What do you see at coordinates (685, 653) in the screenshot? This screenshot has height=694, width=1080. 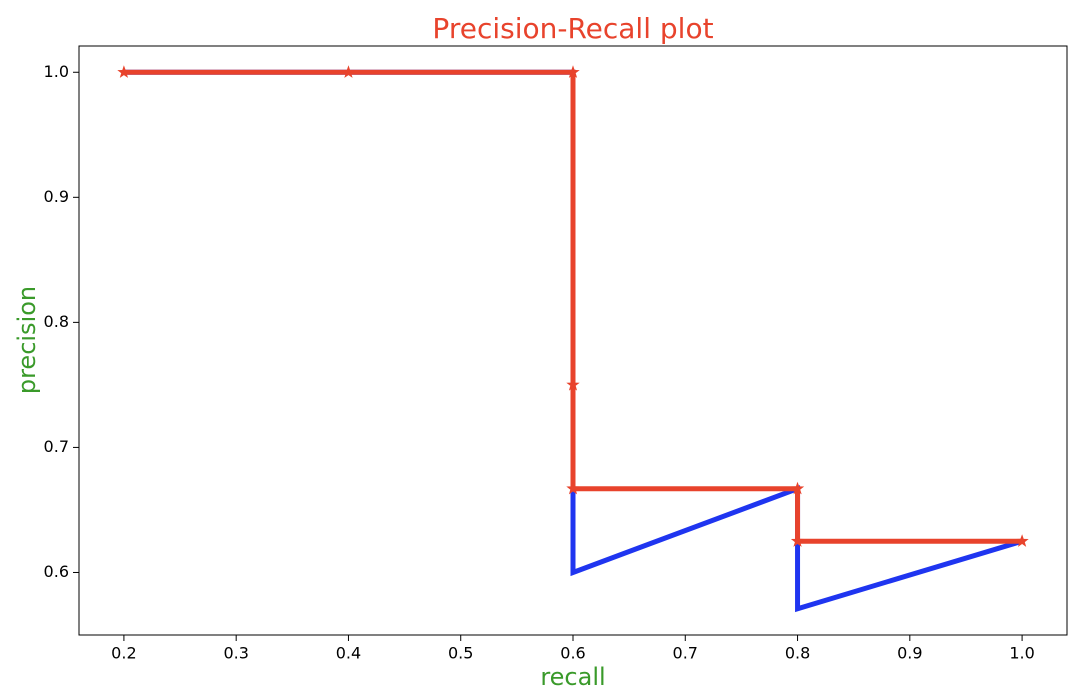 I see `x-tick-label: 0.7` at bounding box center [685, 653].